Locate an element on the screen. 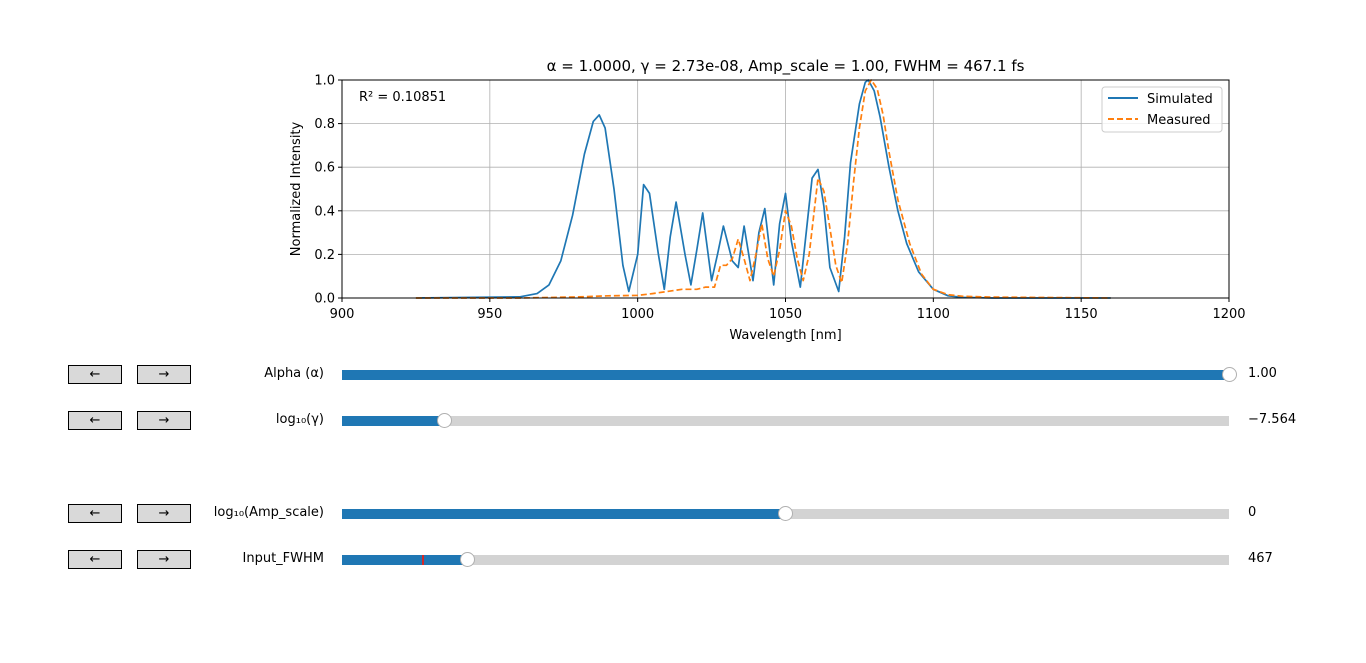  amp-scale-decrement-button: ← is located at coordinates (95, 513).